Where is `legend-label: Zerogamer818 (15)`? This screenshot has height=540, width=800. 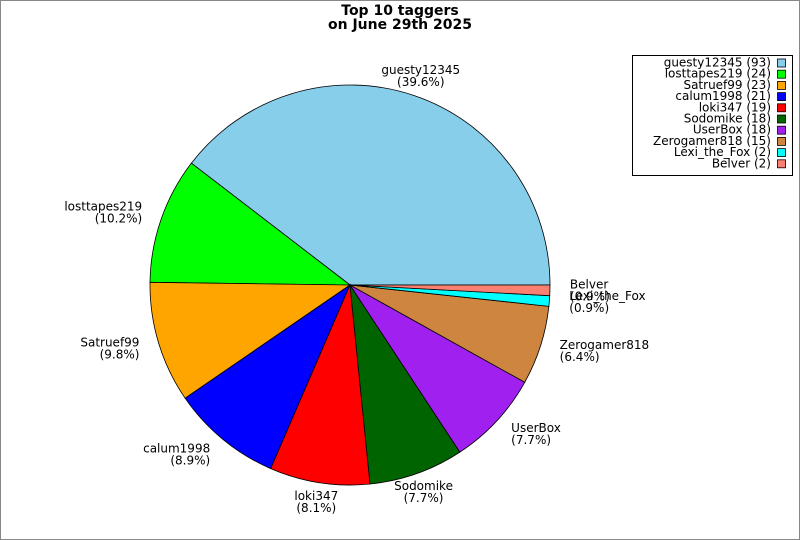
legend-label: Zerogamer818 (15) is located at coordinates (712, 141).